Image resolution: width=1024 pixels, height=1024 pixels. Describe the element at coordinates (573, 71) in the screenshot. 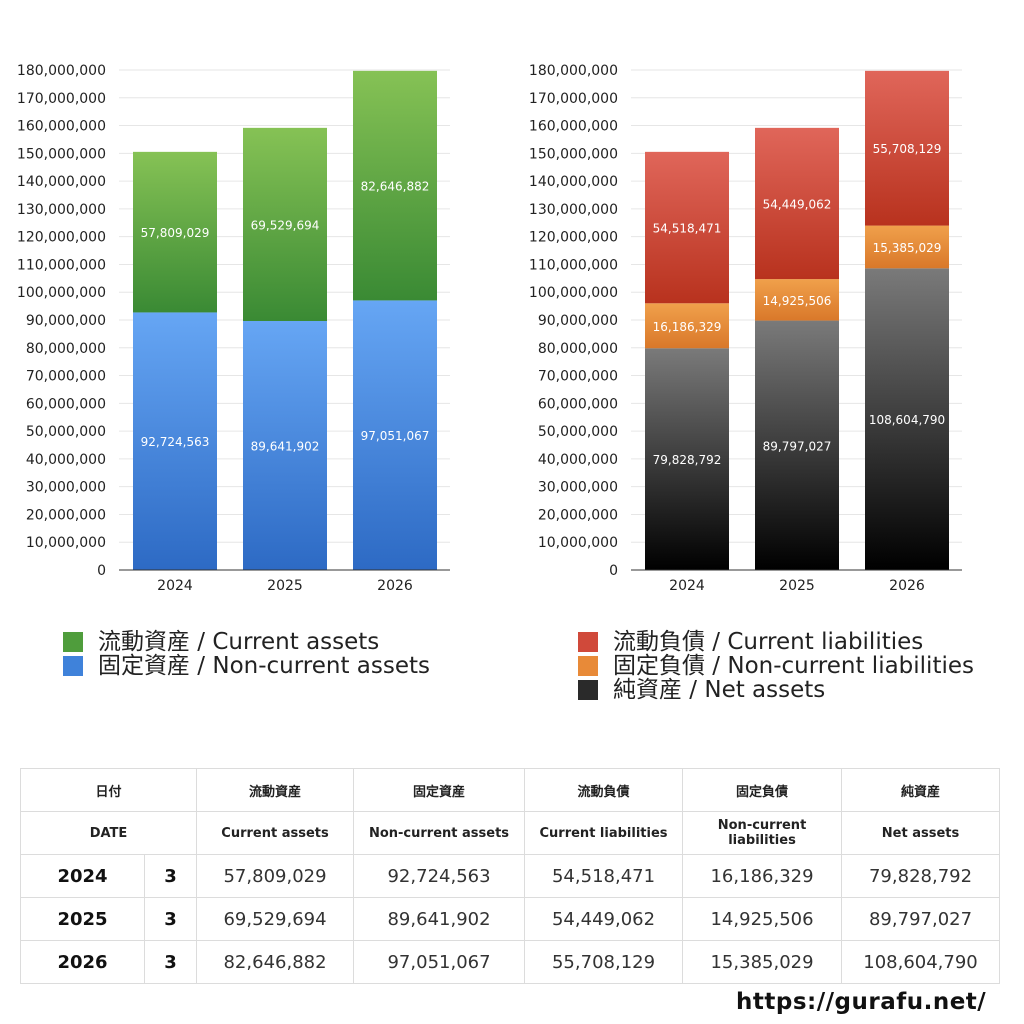

I see `y-tick-label: 180,000,000` at that location.